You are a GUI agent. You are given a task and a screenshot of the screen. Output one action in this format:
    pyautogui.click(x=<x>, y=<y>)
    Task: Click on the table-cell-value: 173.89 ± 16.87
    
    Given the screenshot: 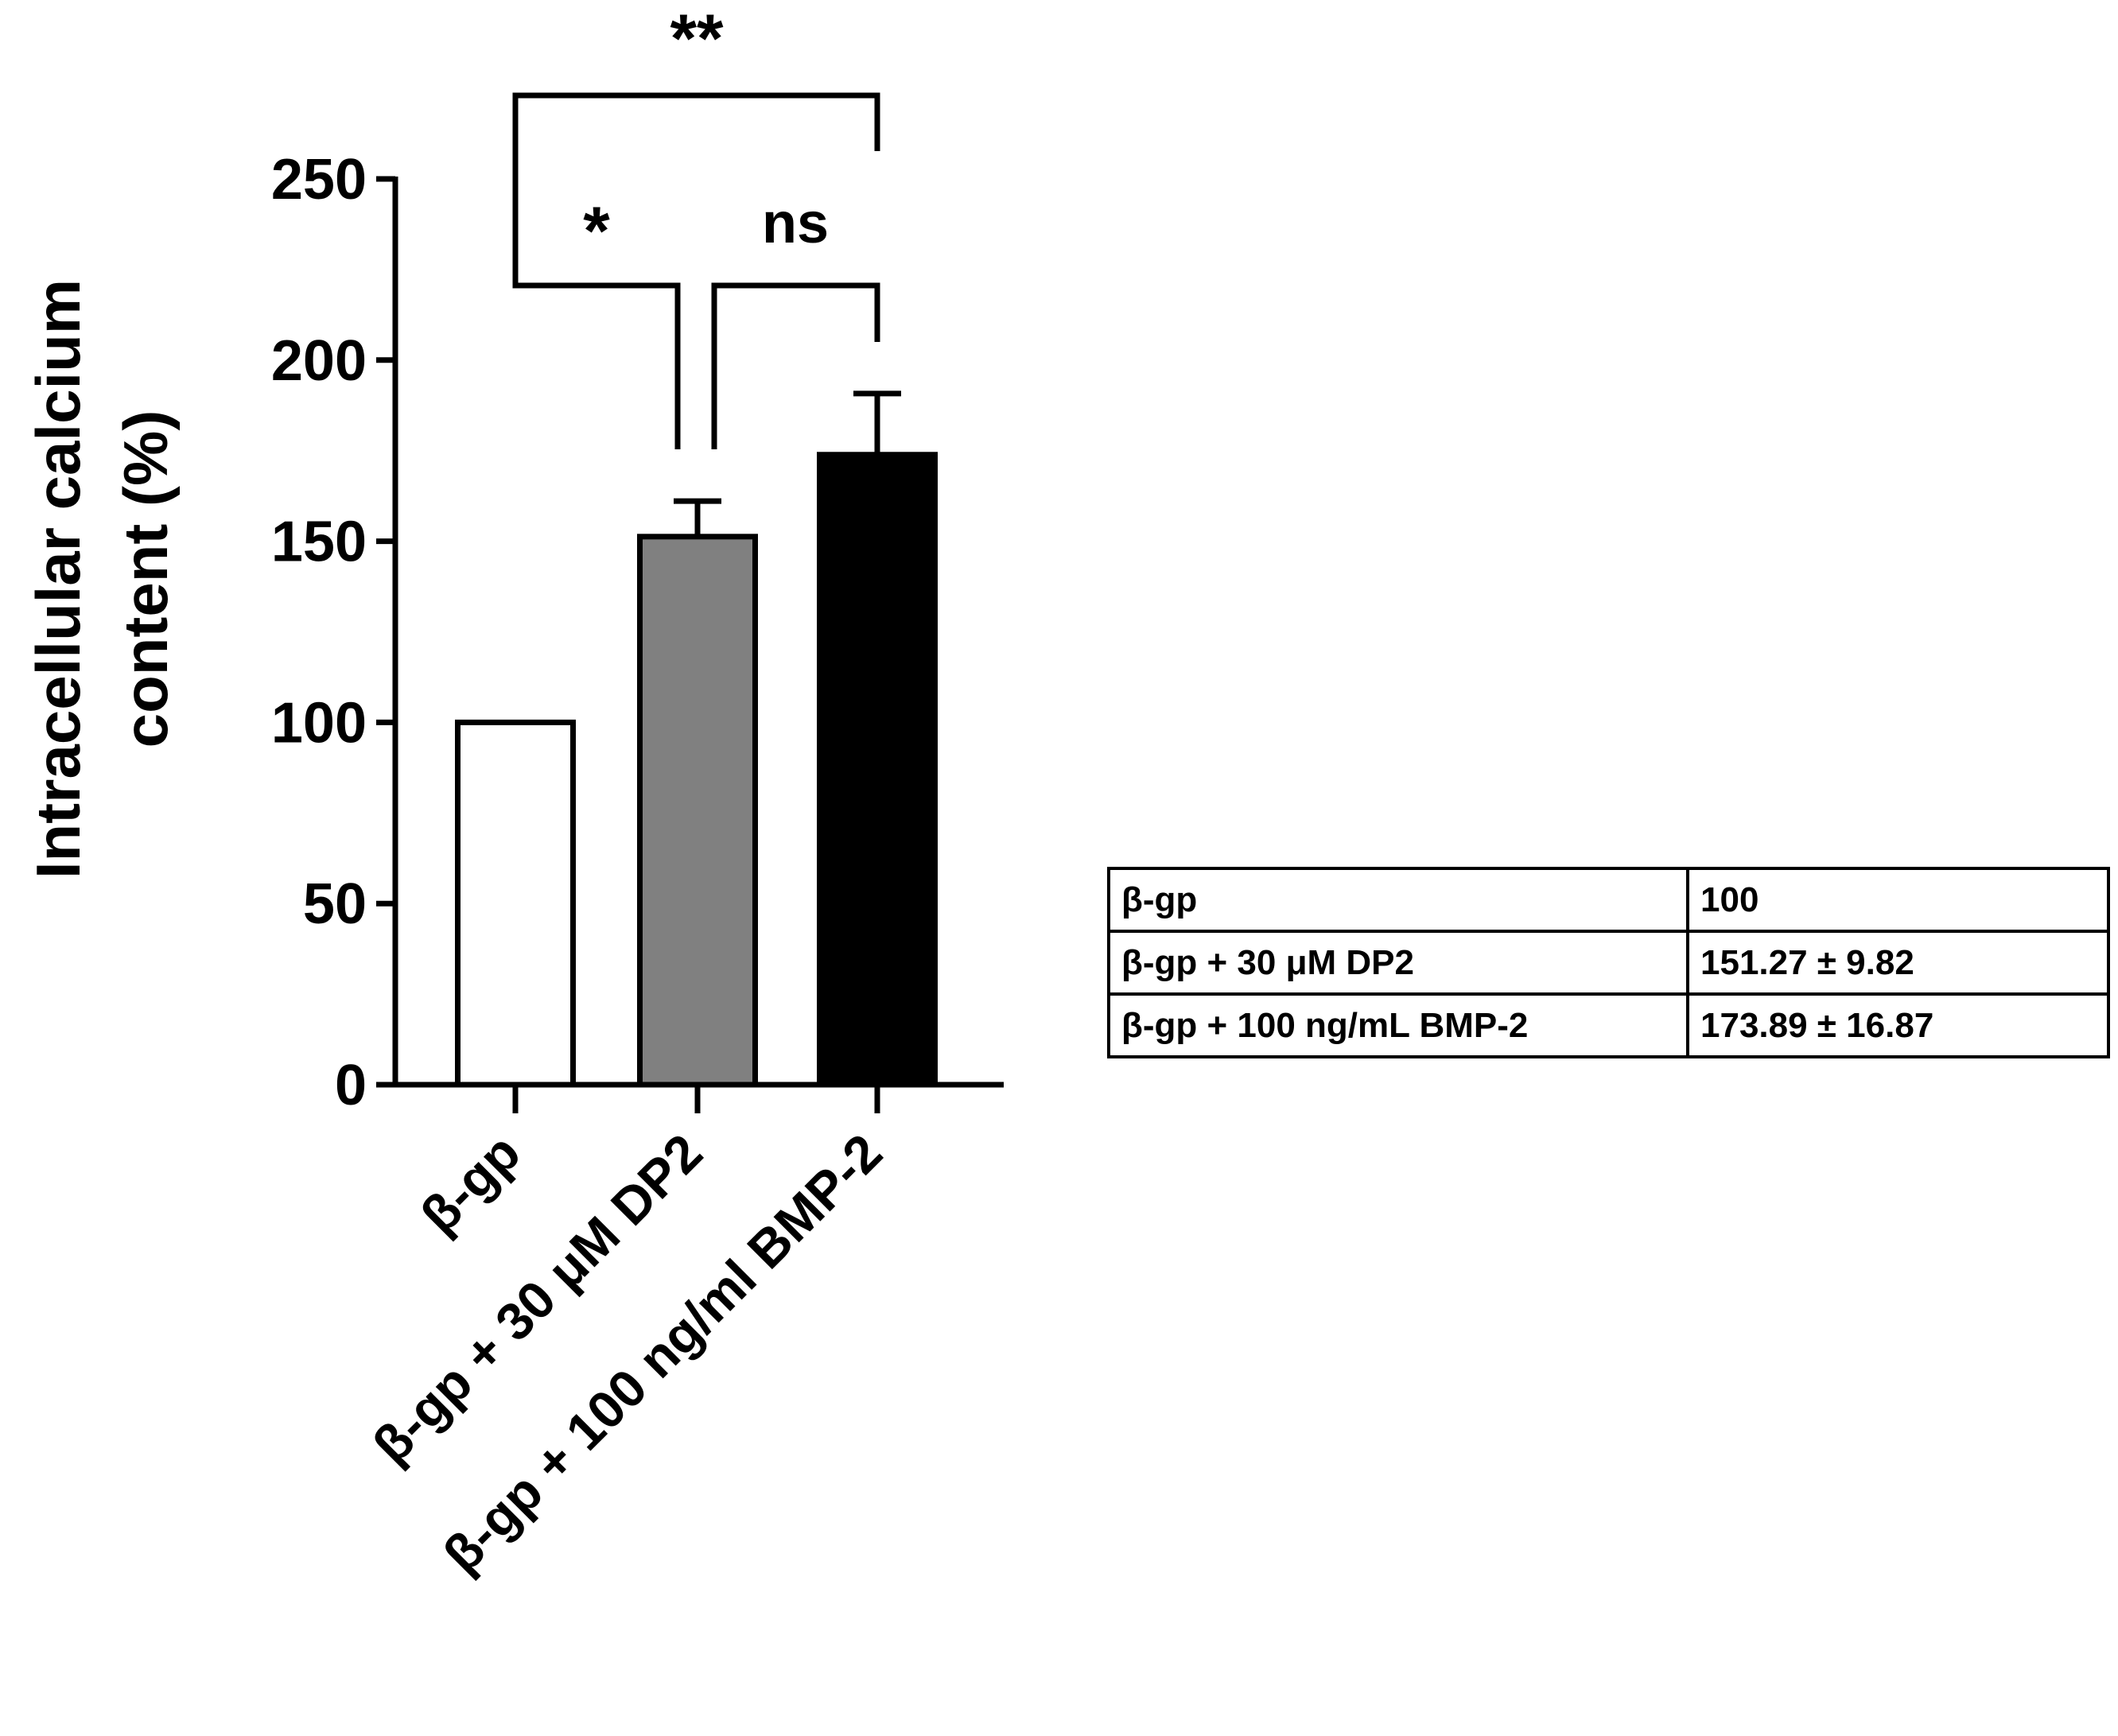 What is the action you would take?
    pyautogui.click(x=1898, y=1025)
    